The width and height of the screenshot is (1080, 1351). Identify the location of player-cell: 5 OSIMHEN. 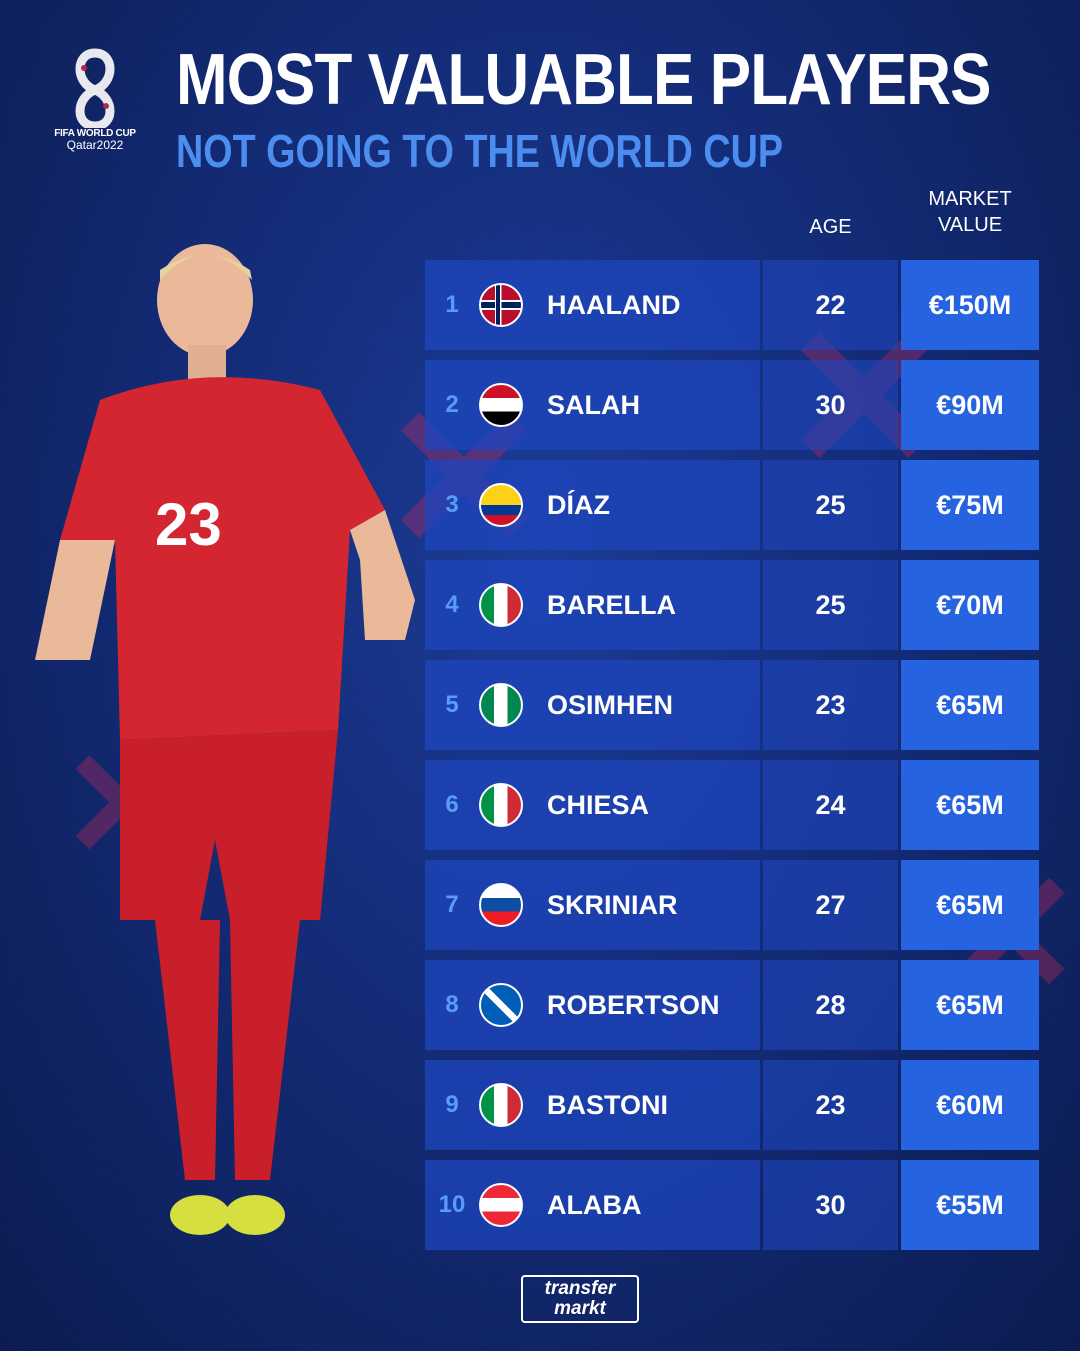
(592, 705).